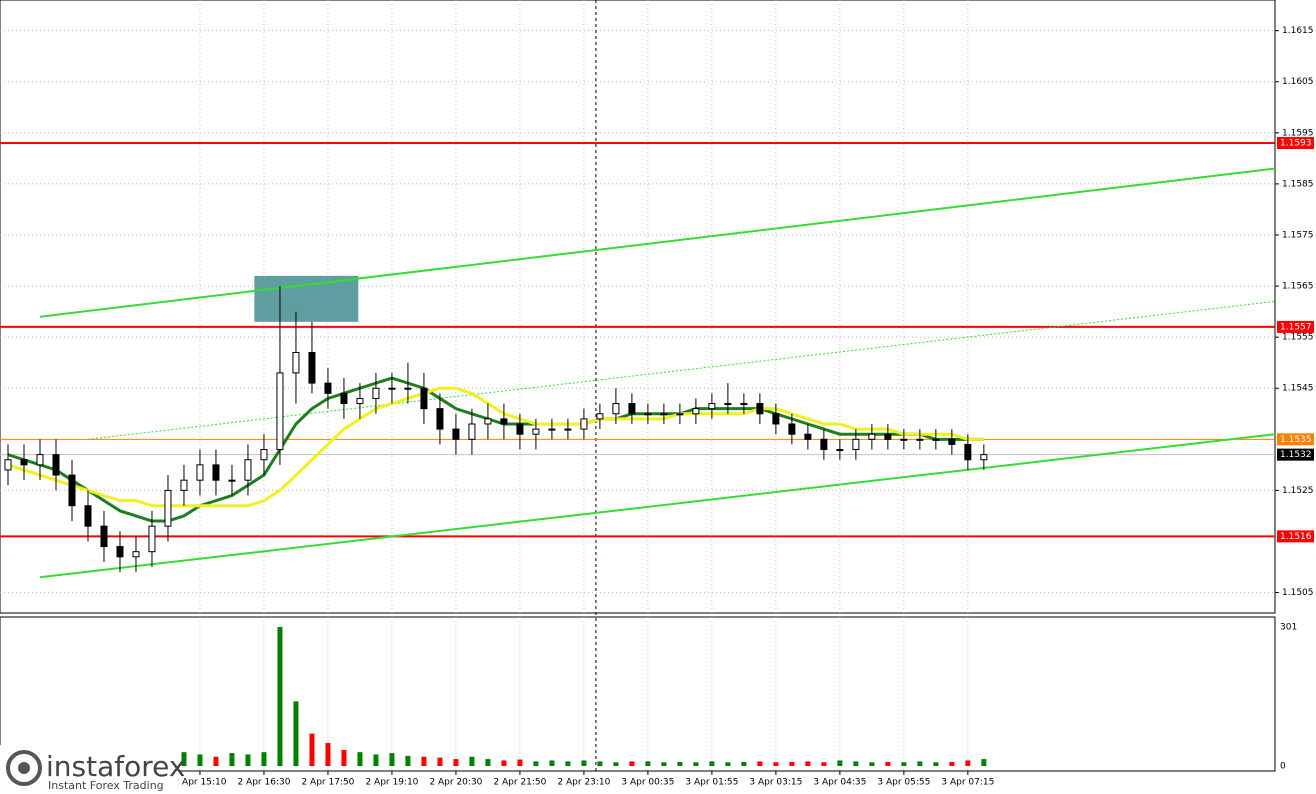  I want to click on logo: instaforex Instant Forex Trading, so click(92, 769).